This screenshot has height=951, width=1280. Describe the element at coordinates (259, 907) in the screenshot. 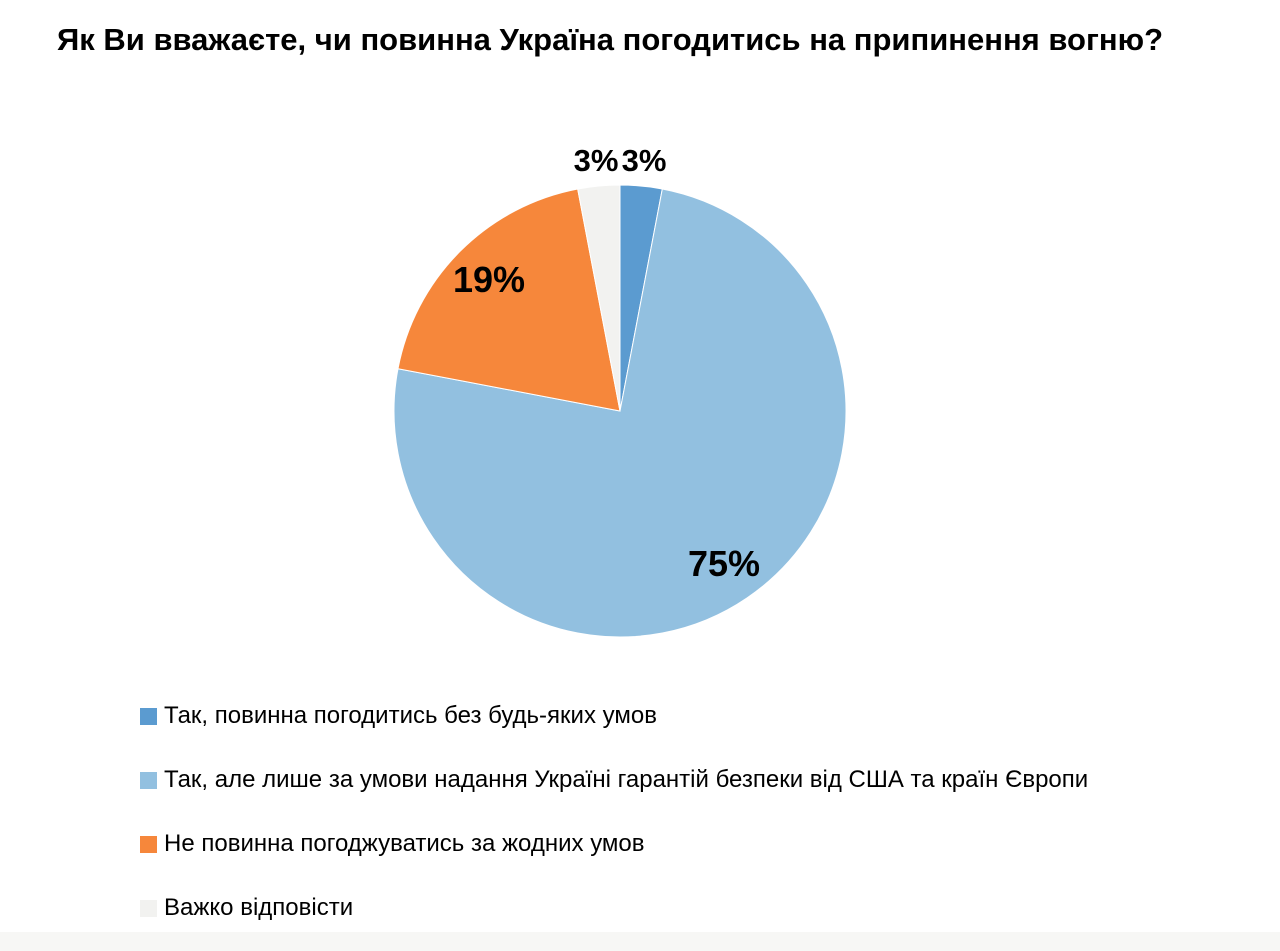

I see `legend-label: Важко відповісти` at that location.